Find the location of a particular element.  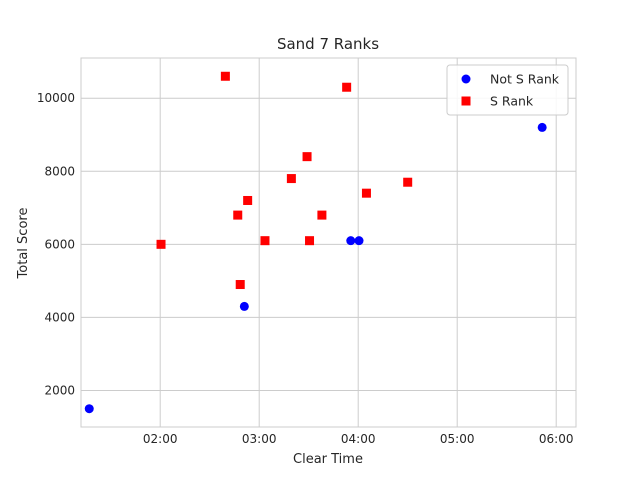

x-tick-label: 02:00 is located at coordinates (160, 439).